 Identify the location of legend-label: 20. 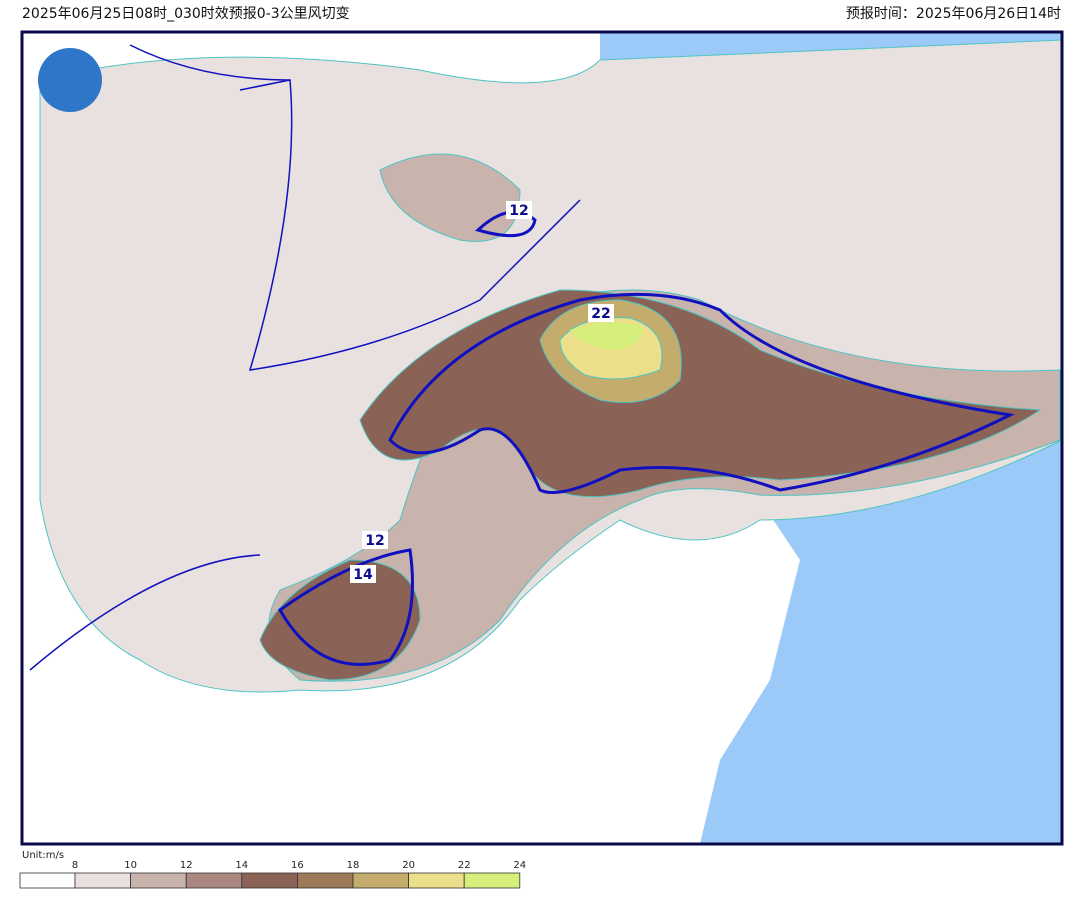
(408, 865).